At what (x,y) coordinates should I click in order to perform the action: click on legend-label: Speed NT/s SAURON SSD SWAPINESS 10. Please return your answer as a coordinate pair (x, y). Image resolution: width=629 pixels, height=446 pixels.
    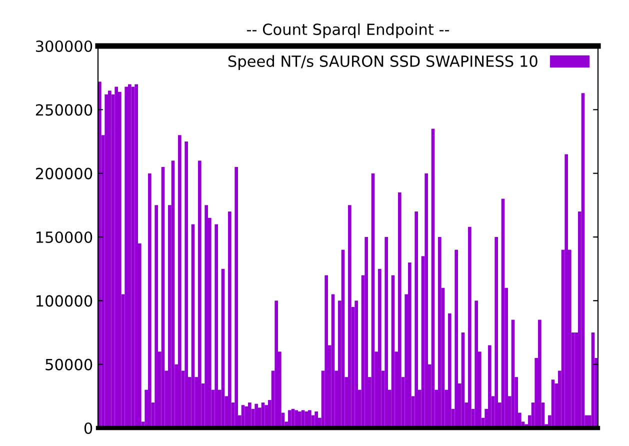
    Looking at the image, I should click on (383, 62).